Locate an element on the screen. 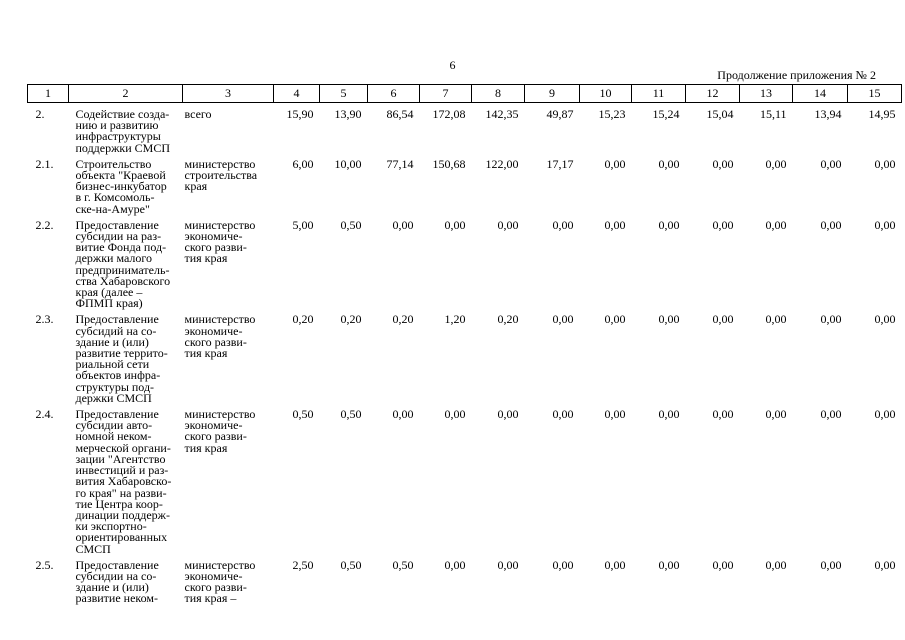 The image size is (905, 640). table-header: 1 2 3 4 5 6 7 8 9 10 11 12 13 14 15 is located at coordinates (464, 93).